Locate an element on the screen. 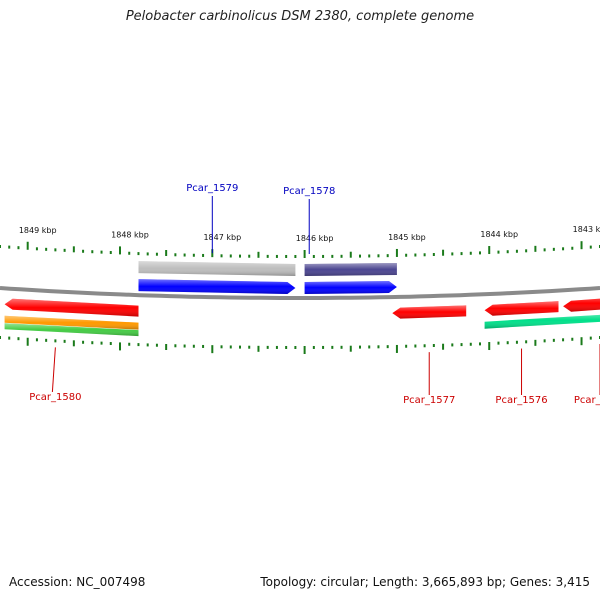  gene-callout: Pcar_1580 is located at coordinates (55, 375).